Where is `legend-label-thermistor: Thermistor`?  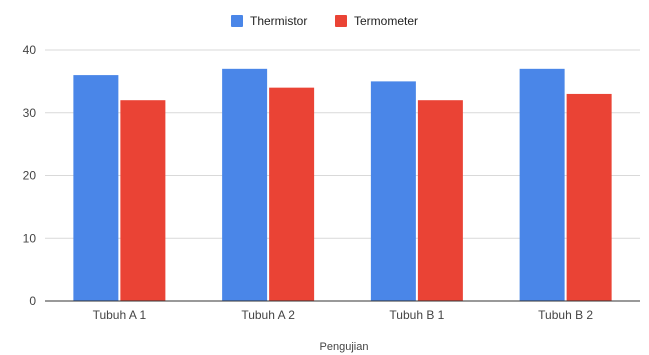 legend-label-thermistor: Thermistor is located at coordinates (278, 21).